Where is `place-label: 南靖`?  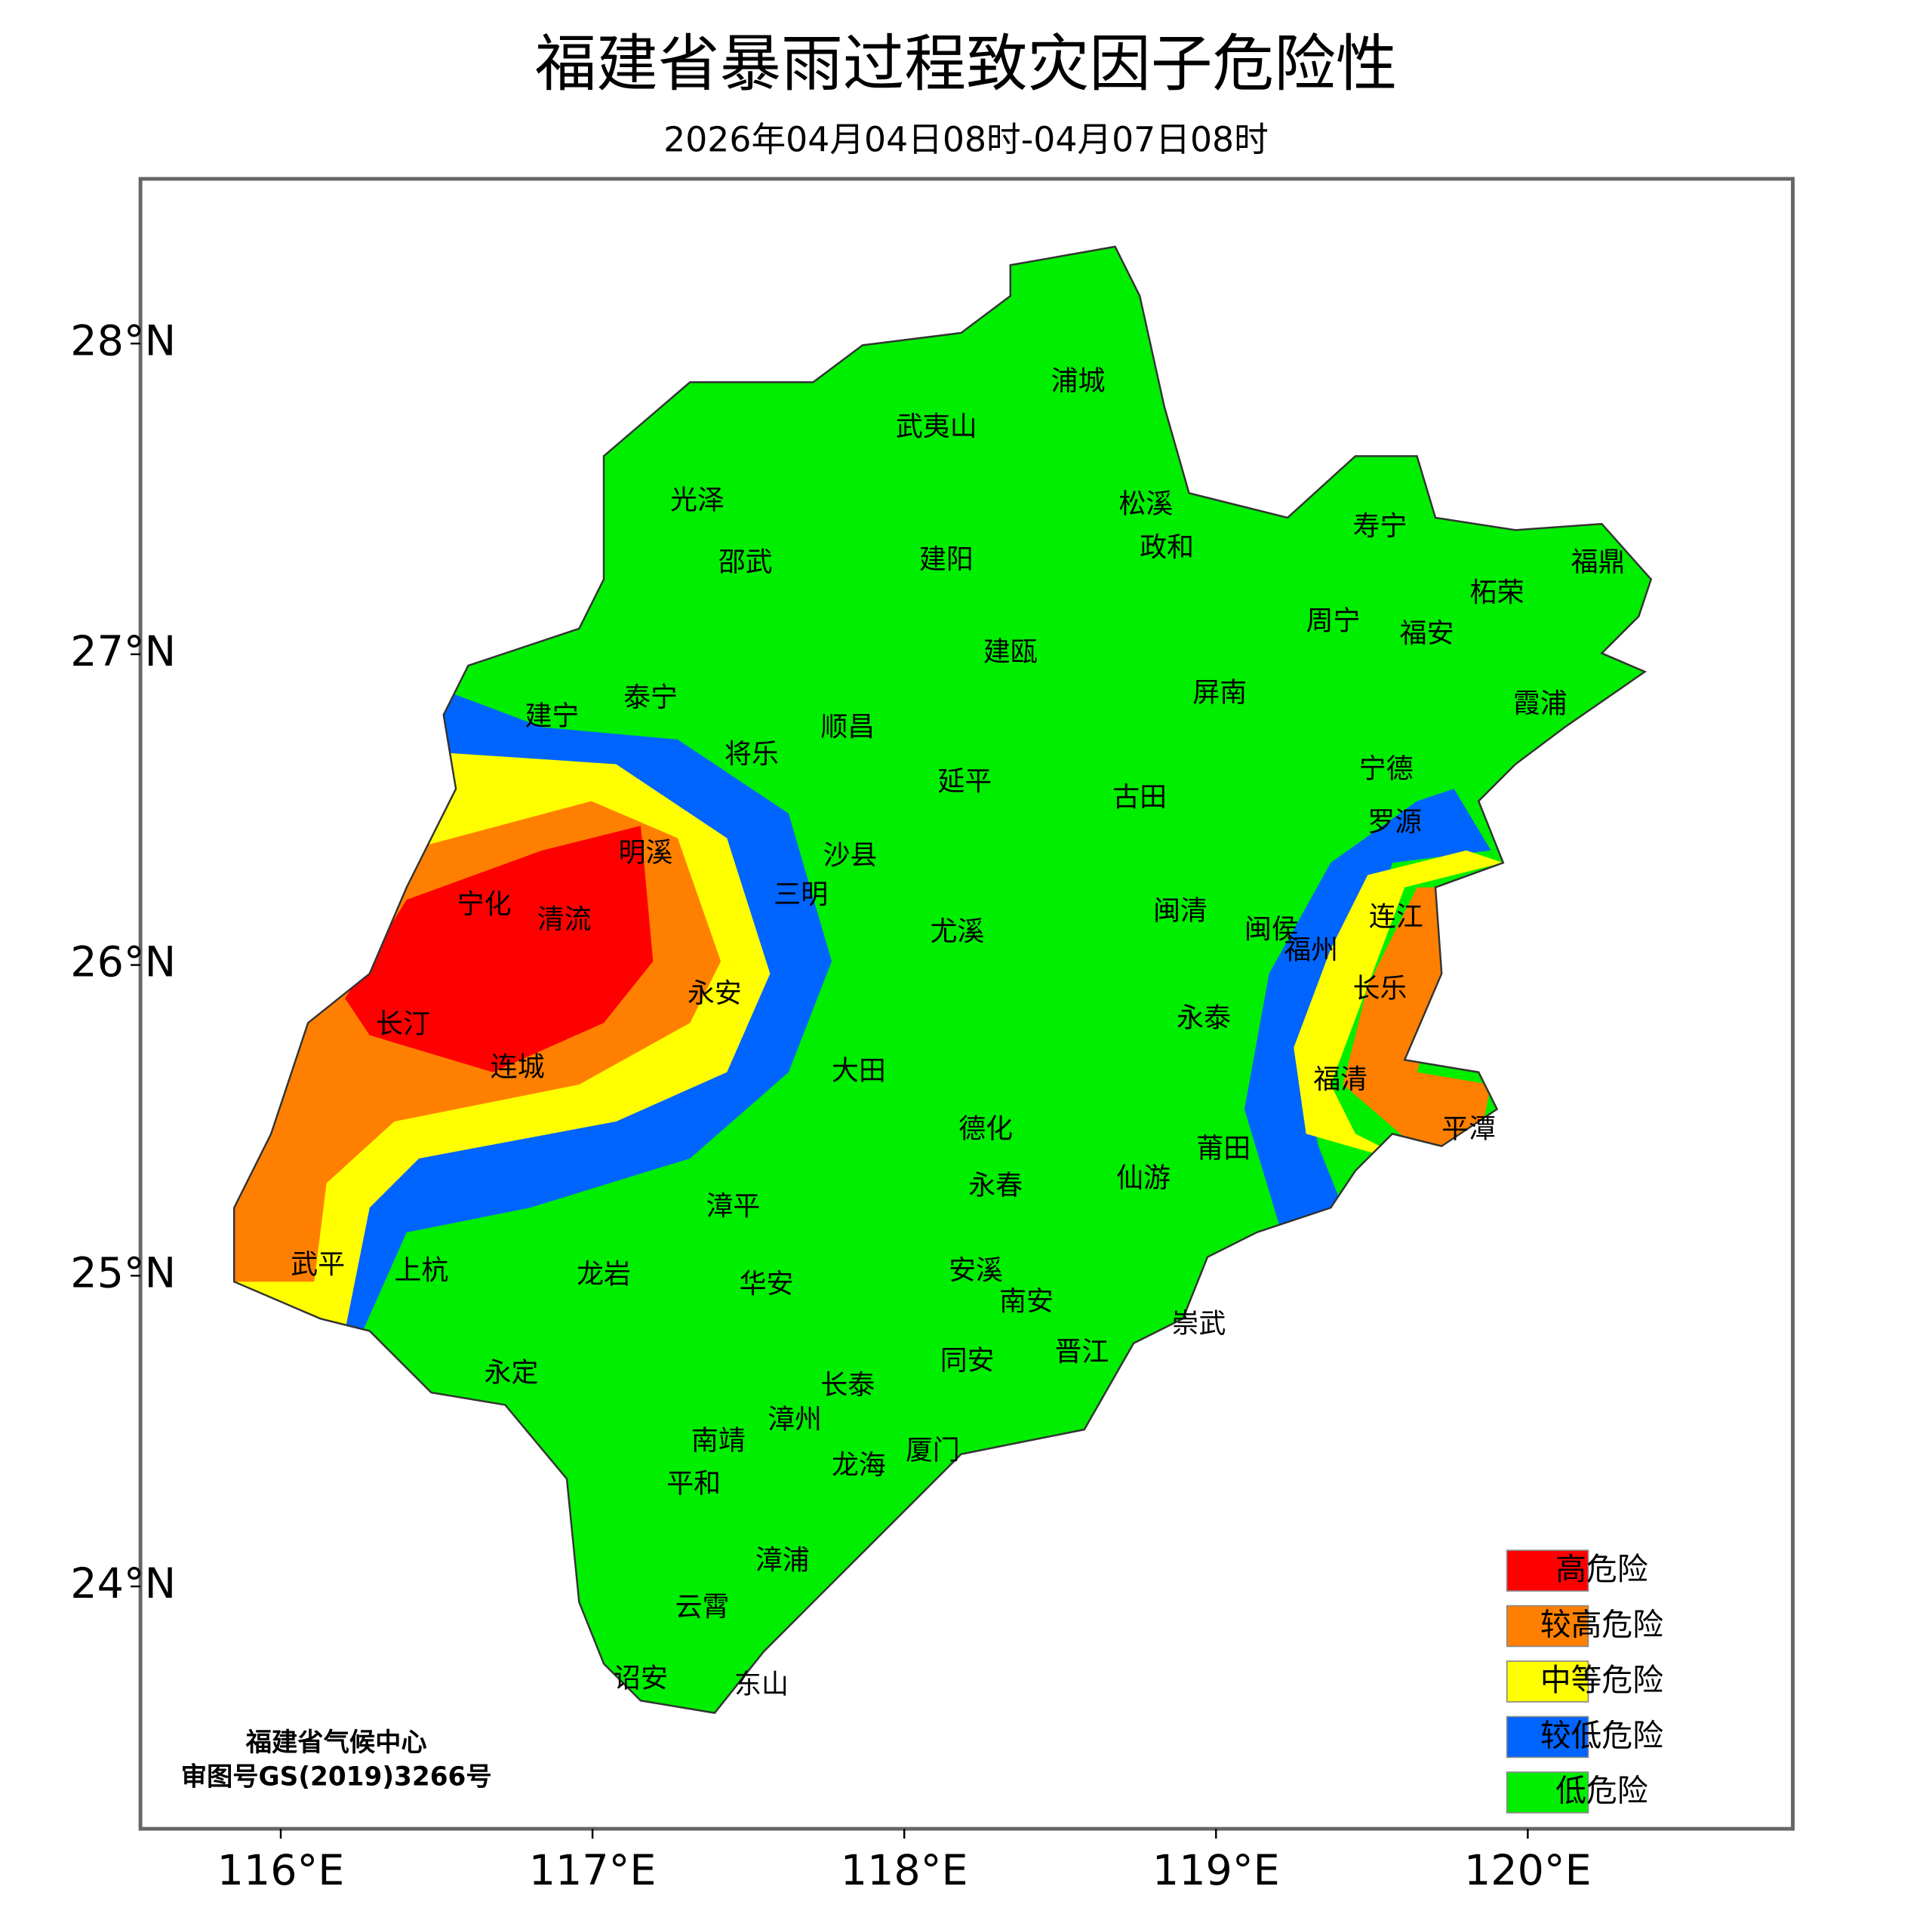
place-label: 南靖 is located at coordinates (718, 1440).